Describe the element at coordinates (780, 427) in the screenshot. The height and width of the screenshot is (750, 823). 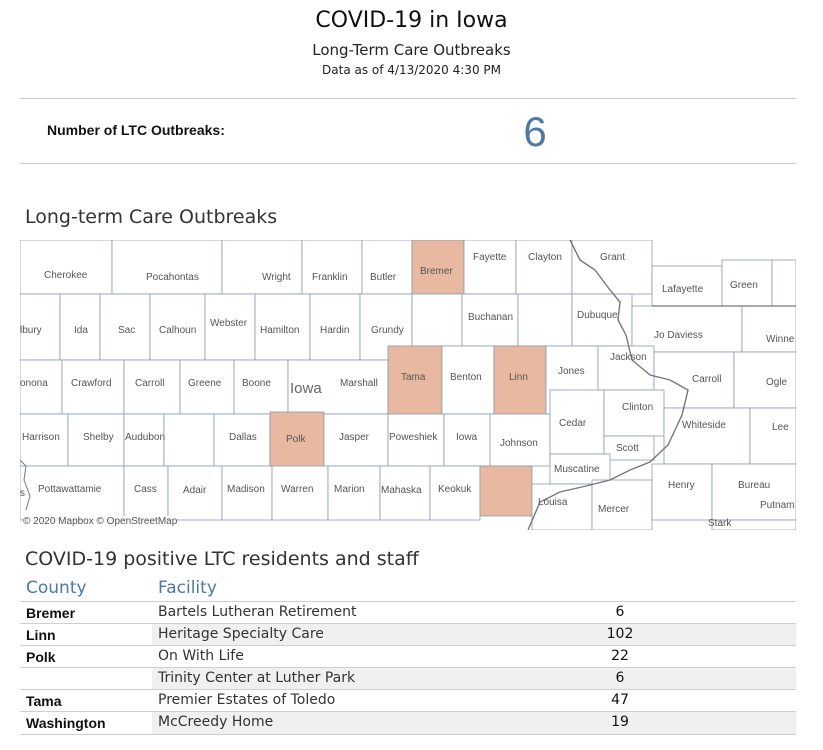
I see `label-lee: Lee` at that location.